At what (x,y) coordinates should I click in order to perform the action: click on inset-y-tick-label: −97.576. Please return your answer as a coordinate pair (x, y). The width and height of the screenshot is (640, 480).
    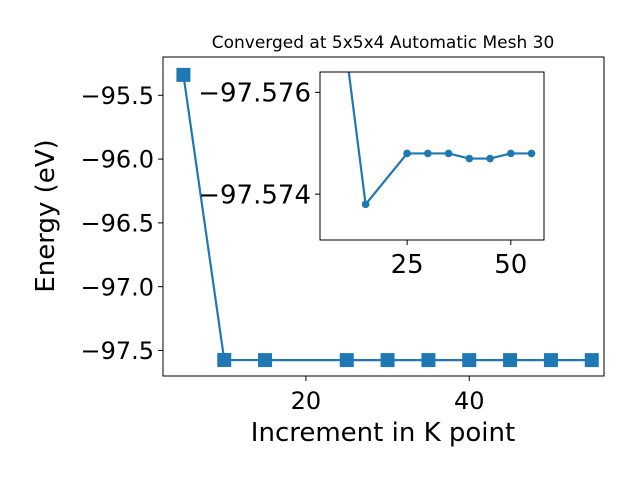
    Looking at the image, I should click on (254, 94).